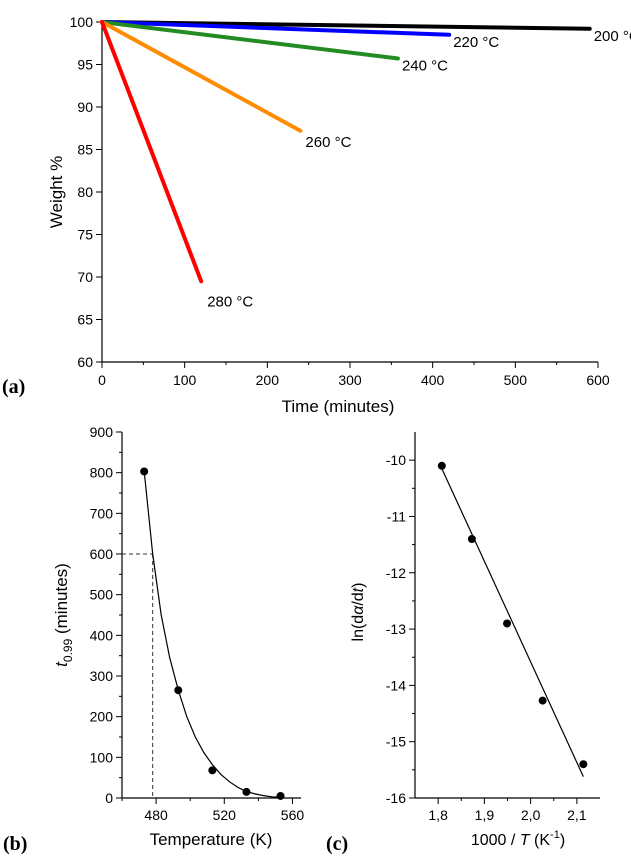  Describe the element at coordinates (268, 380) in the screenshot. I see `panel-a-x-tick-label: 200` at that location.